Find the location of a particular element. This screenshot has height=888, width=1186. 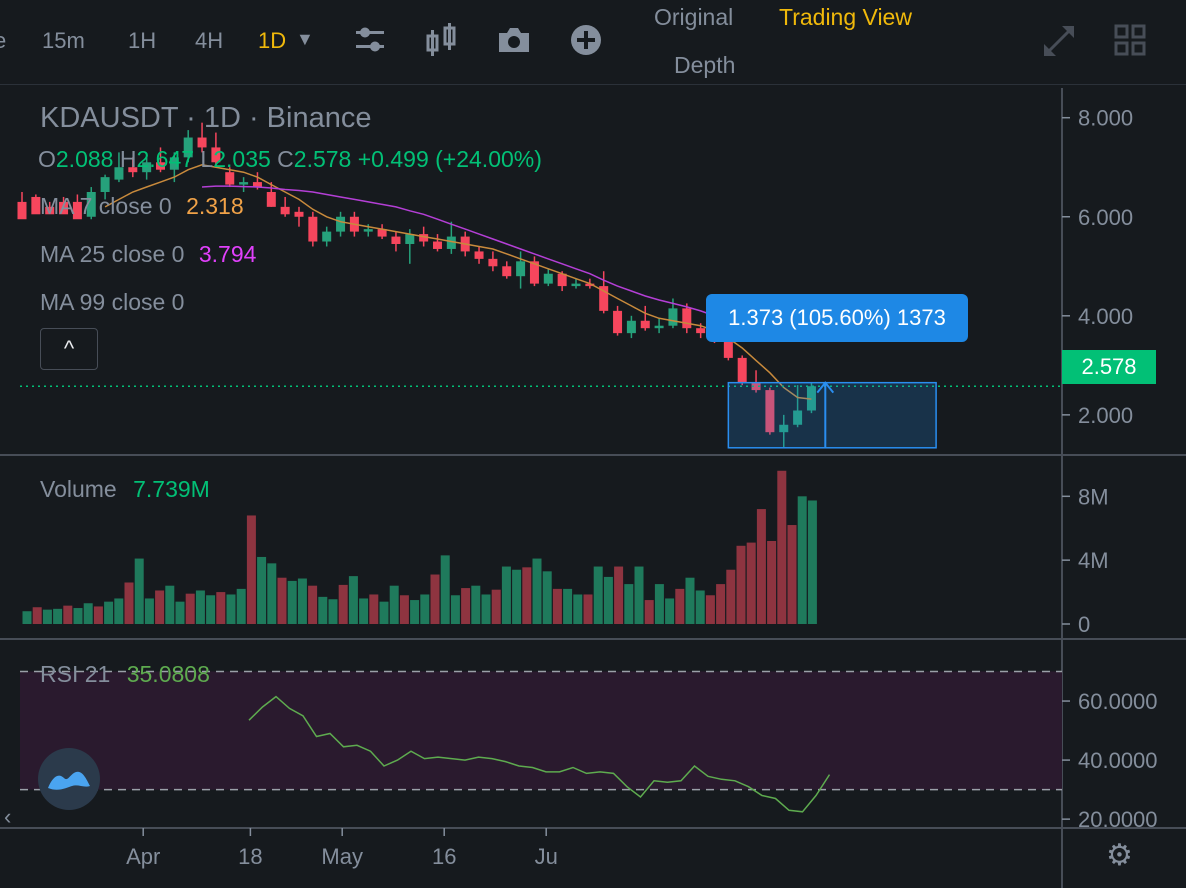

rsi-line is located at coordinates (539, 754).